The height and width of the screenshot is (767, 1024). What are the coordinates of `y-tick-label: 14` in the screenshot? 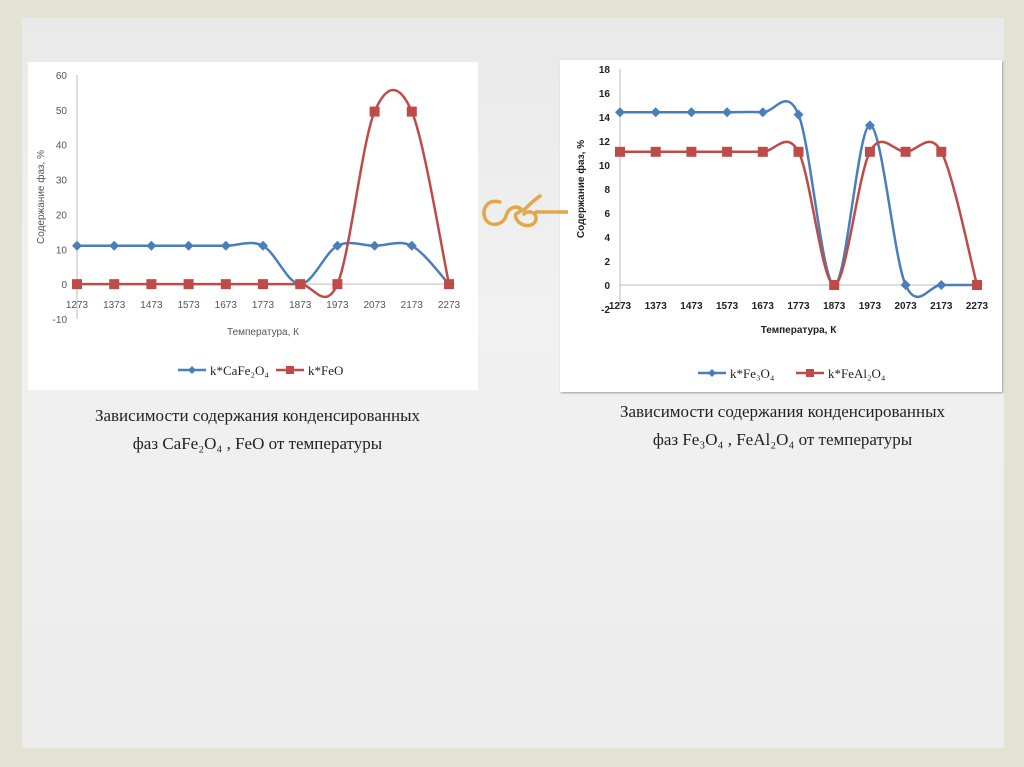 It's located at (605, 118).